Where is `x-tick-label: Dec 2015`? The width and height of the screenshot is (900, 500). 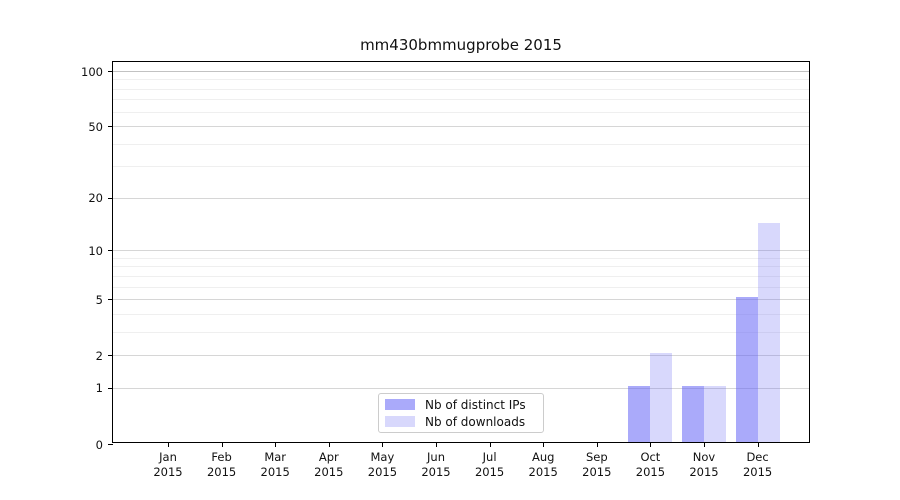
x-tick-label: Dec 2015 is located at coordinates (757, 464).